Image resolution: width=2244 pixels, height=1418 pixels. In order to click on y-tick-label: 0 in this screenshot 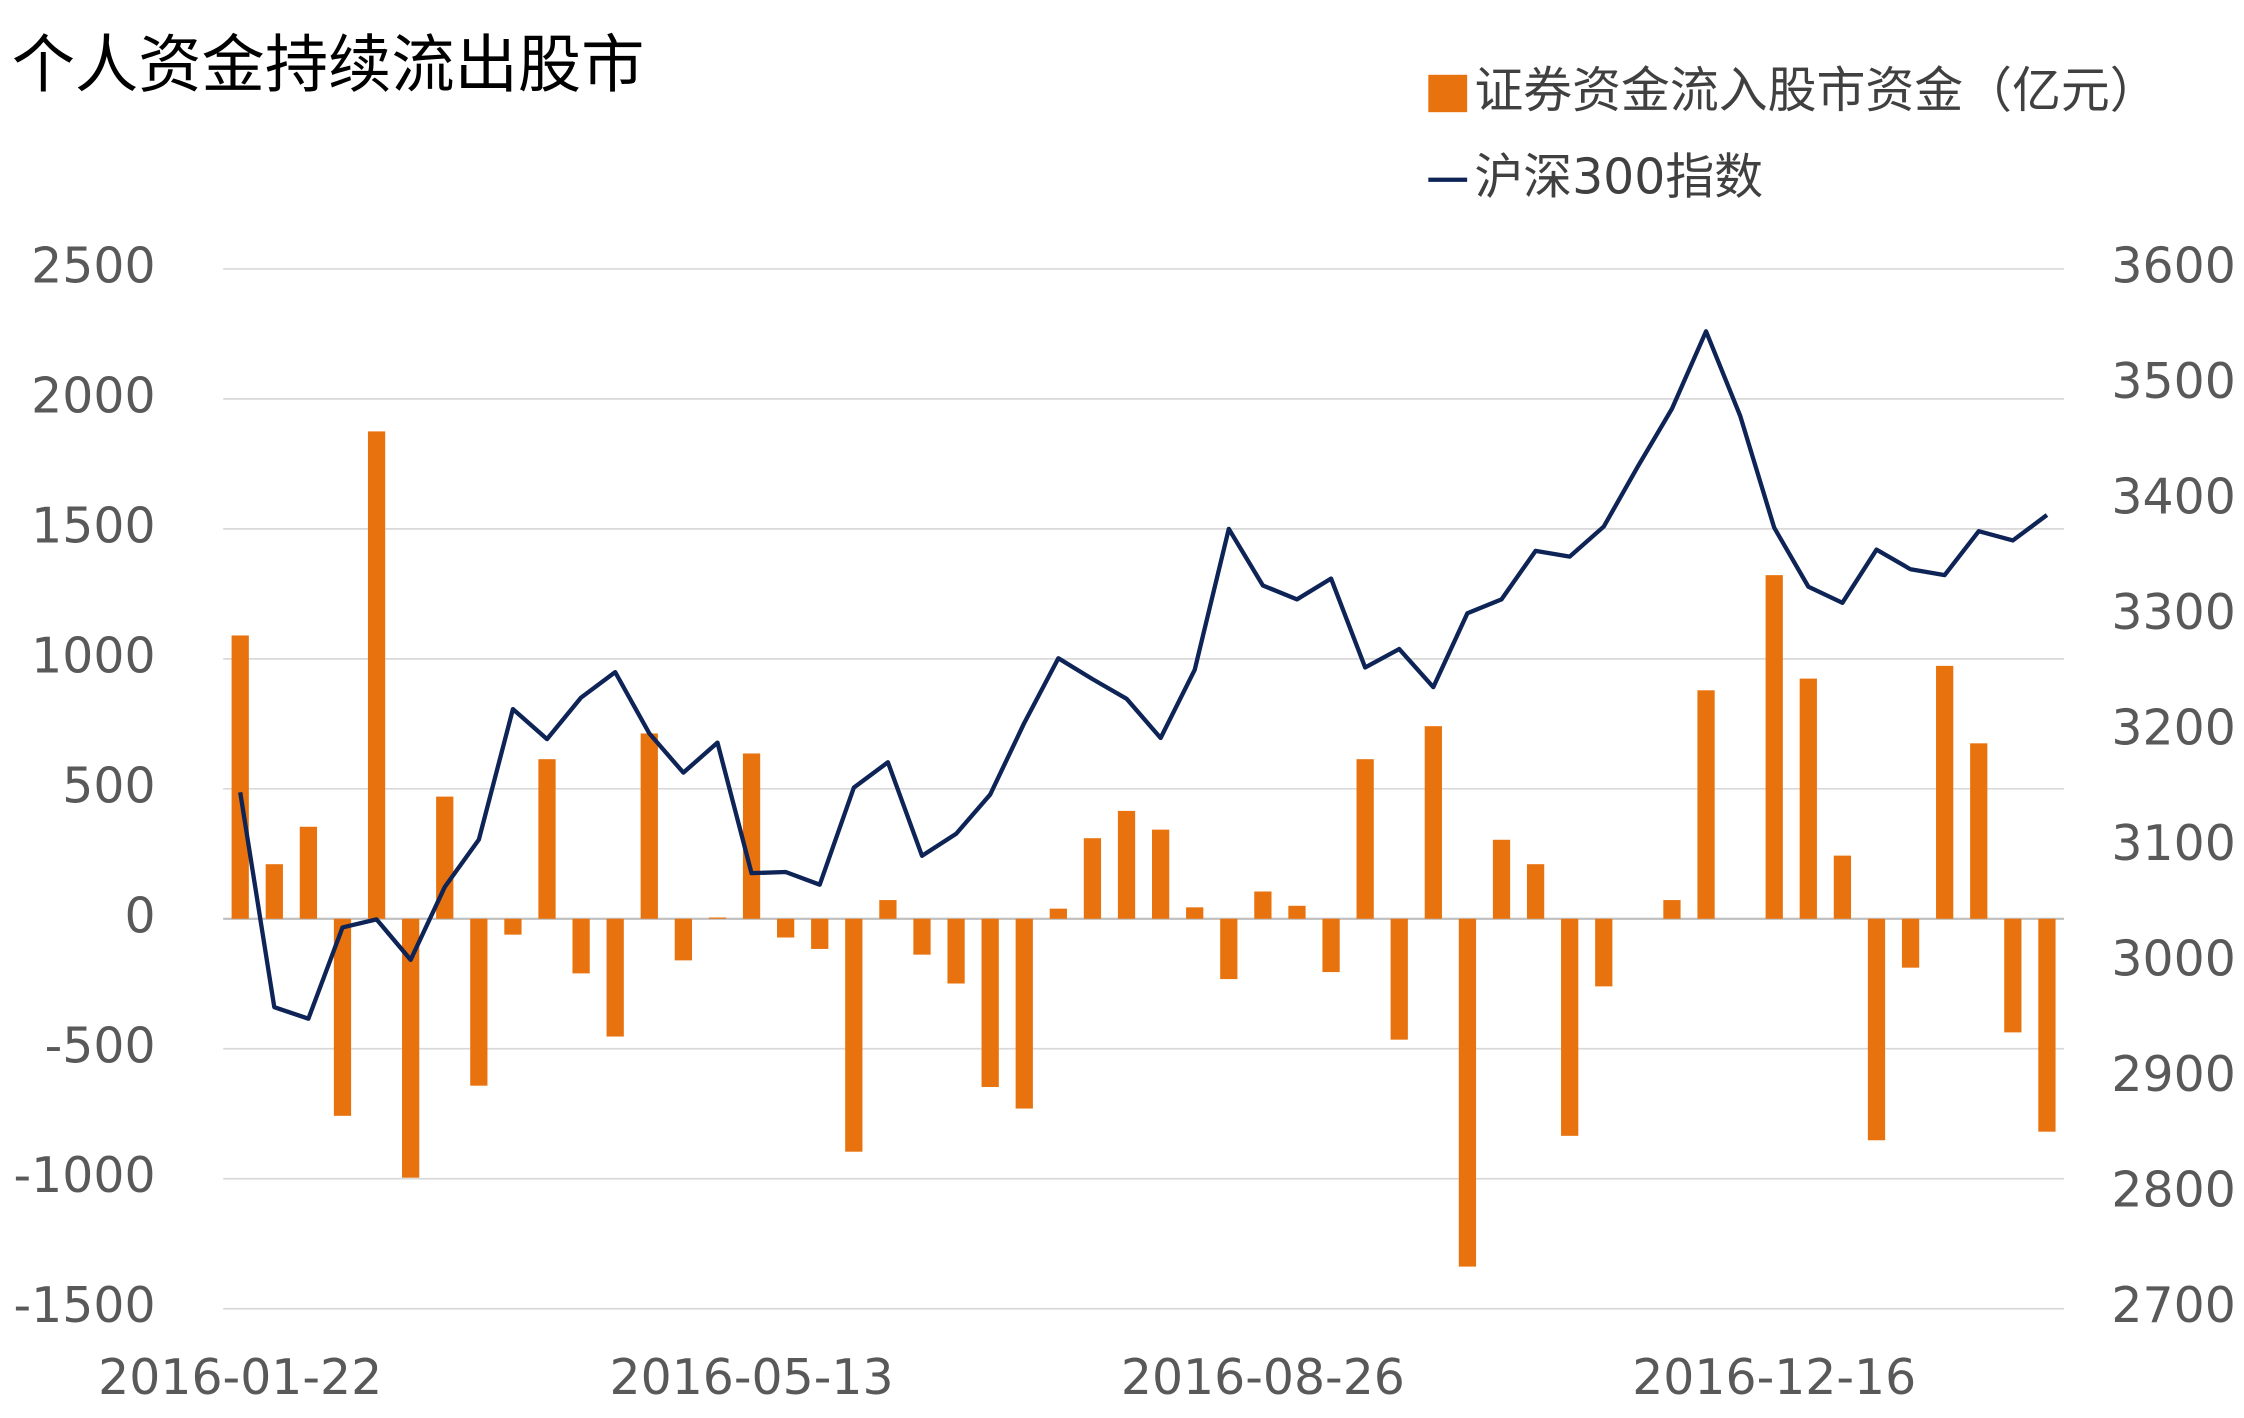, I will do `click(139, 915)`.